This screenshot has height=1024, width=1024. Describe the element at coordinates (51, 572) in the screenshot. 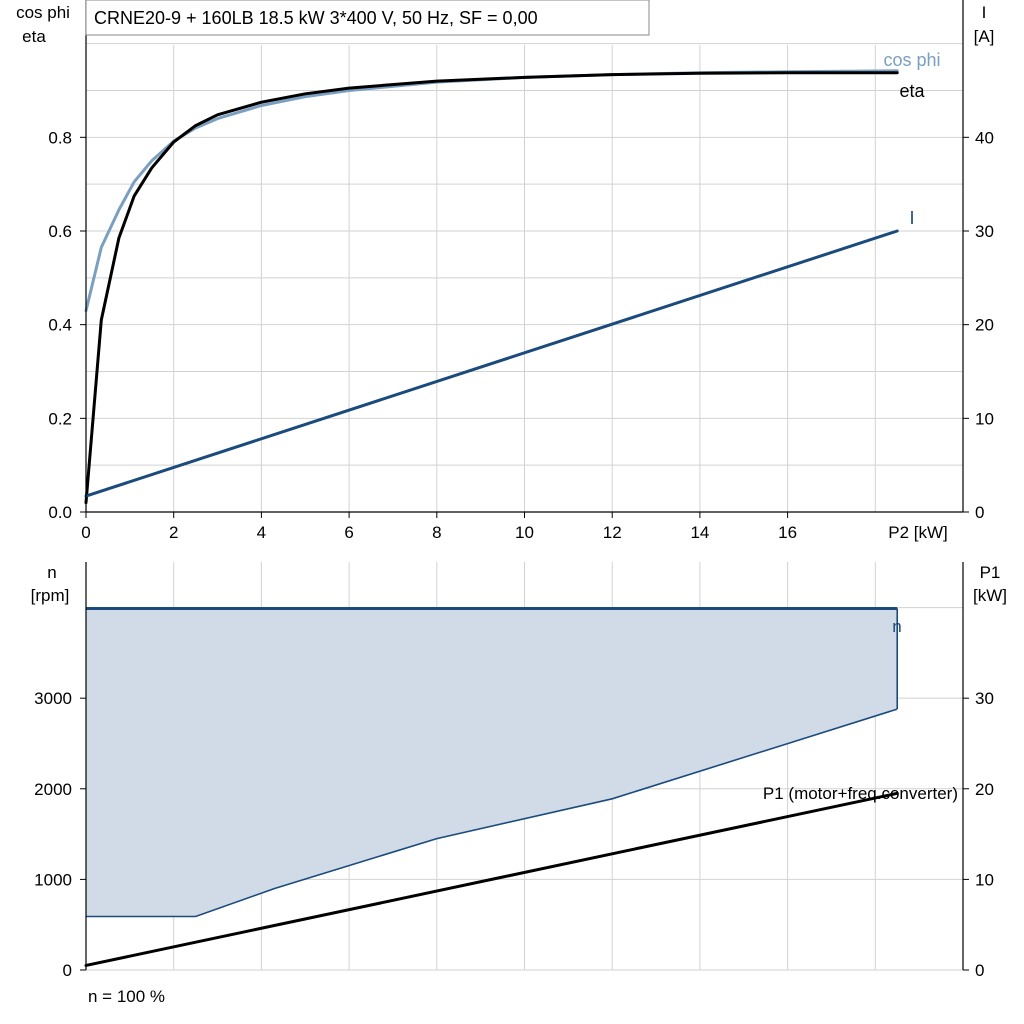

I see `bottom-left-axis-label-line1: n` at that location.